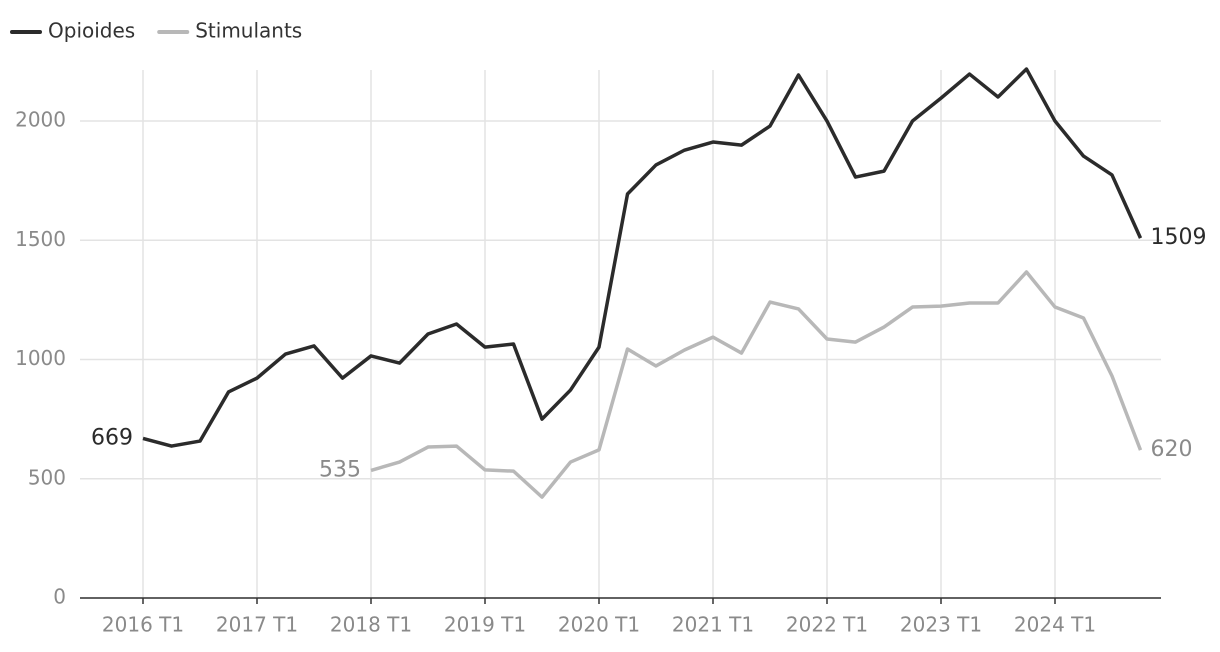 This screenshot has height=652, width=1220. What do you see at coordinates (248, 31) in the screenshot?
I see `legend-label: Stimulants` at bounding box center [248, 31].